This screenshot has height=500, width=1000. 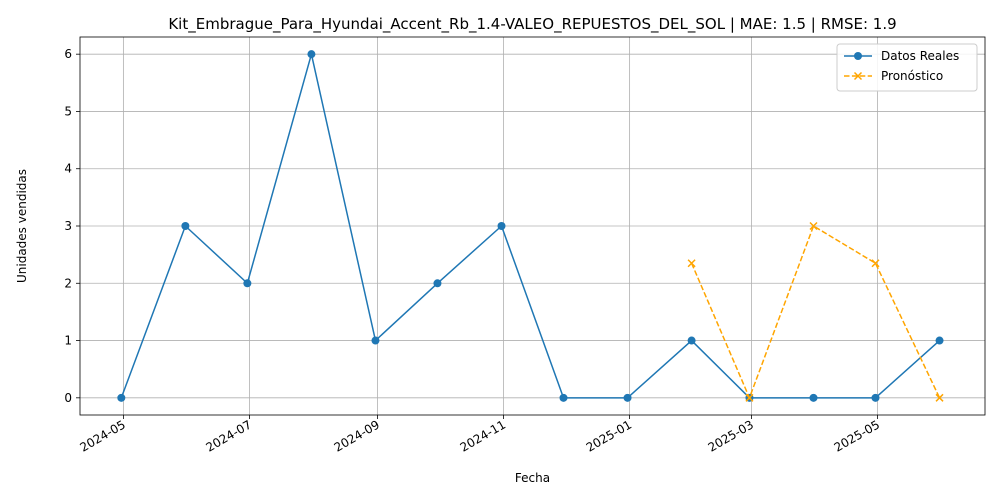 What do you see at coordinates (532, 478) in the screenshot?
I see `x-axis-label: Fecha` at bounding box center [532, 478].